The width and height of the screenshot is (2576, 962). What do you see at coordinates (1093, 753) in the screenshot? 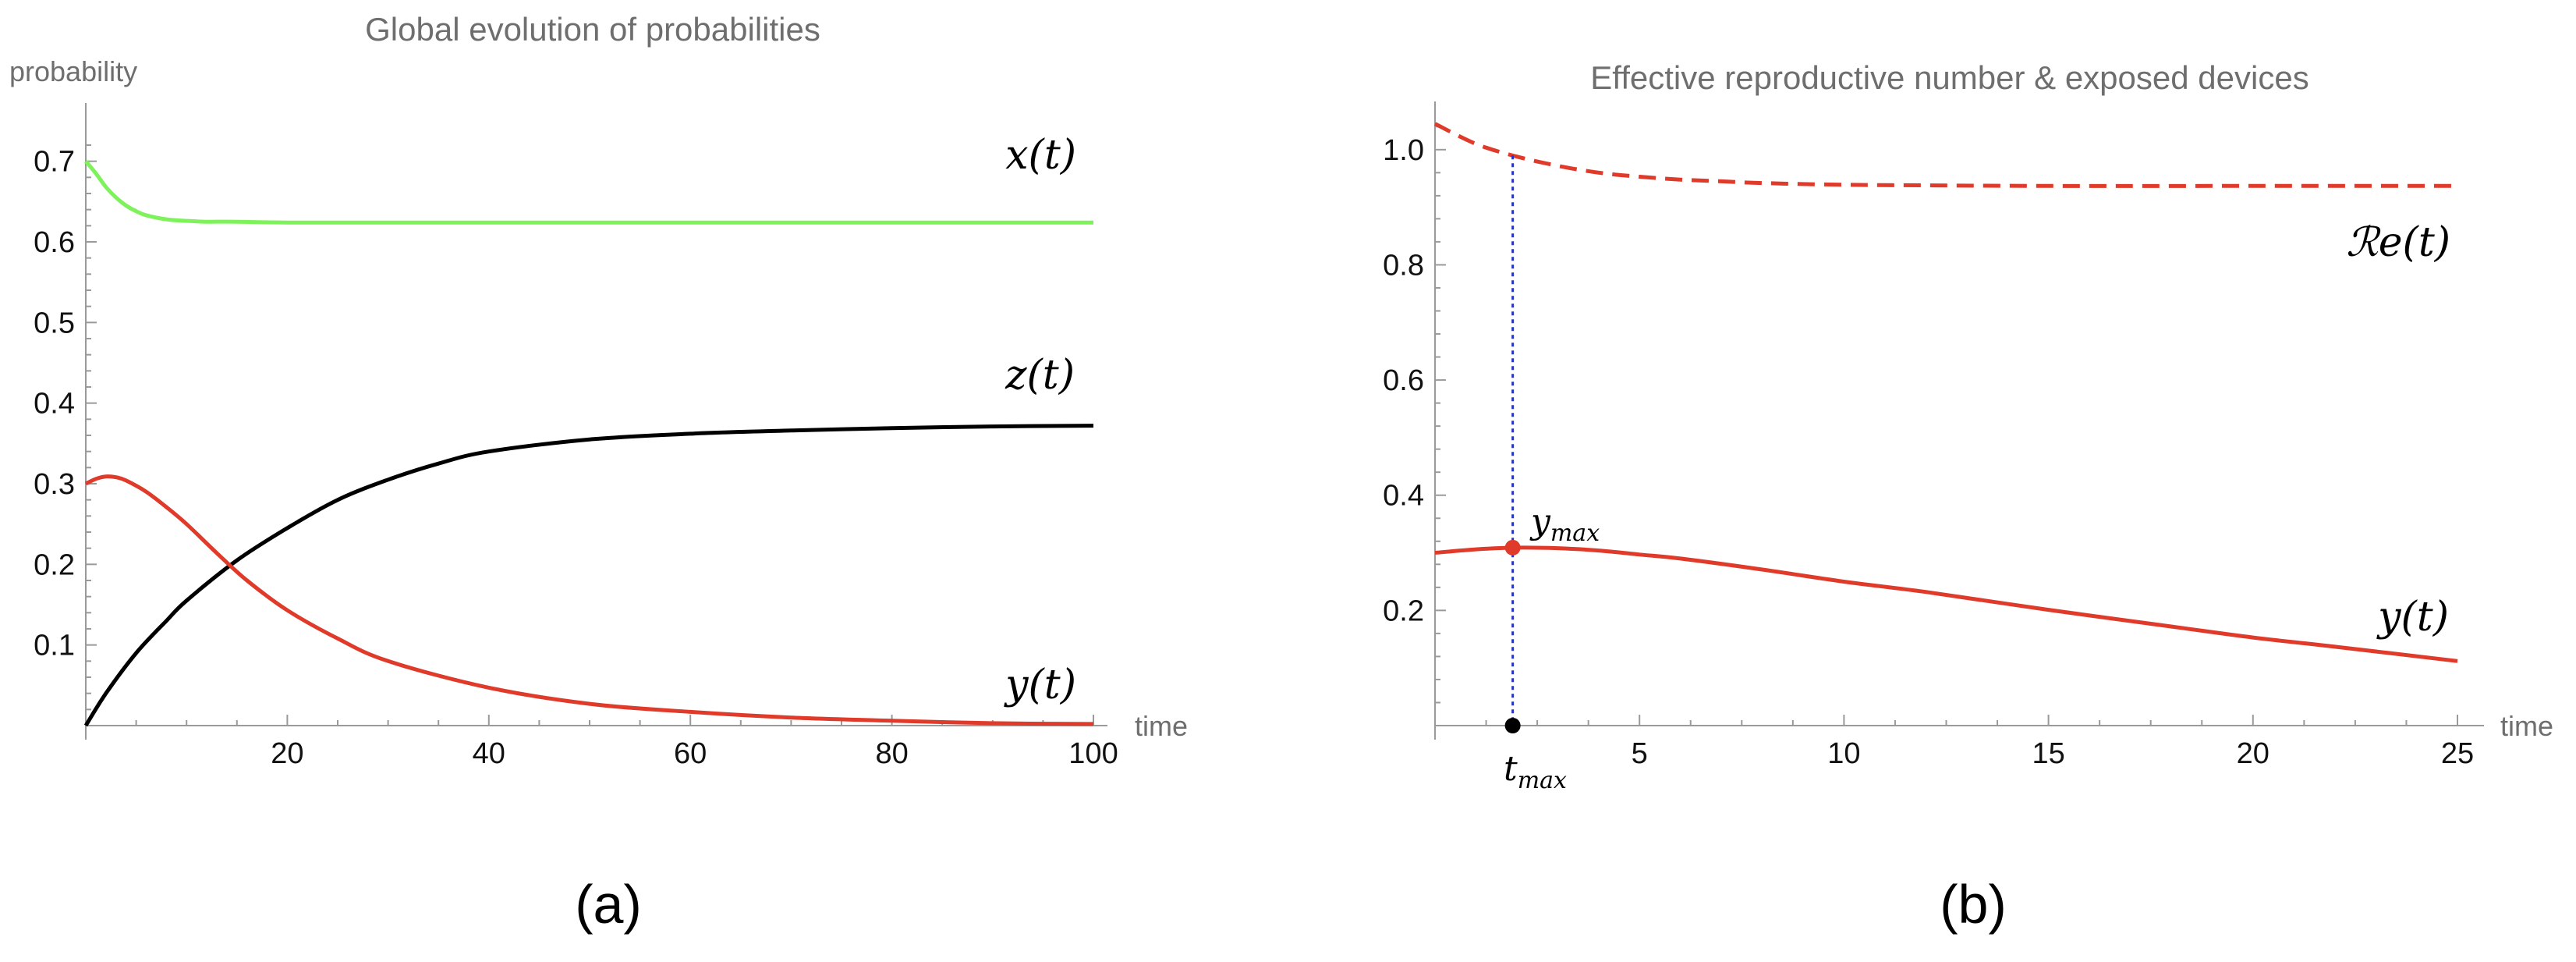
I see `panel-a-x-tick-label: 100` at bounding box center [1093, 753].